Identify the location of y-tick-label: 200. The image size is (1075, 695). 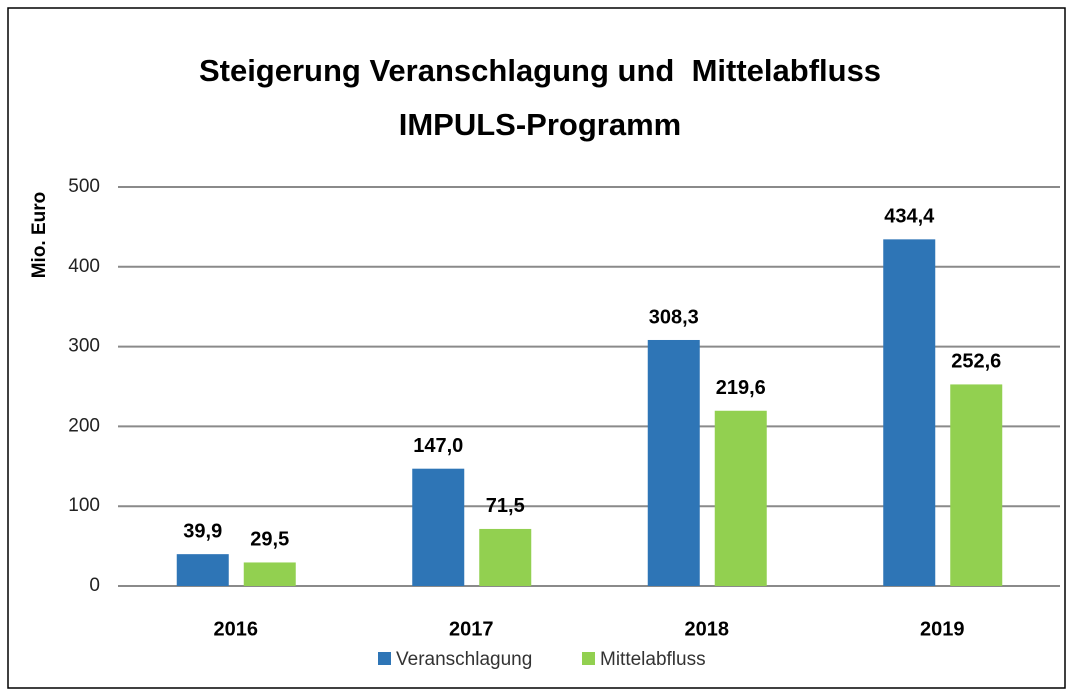
(84, 425).